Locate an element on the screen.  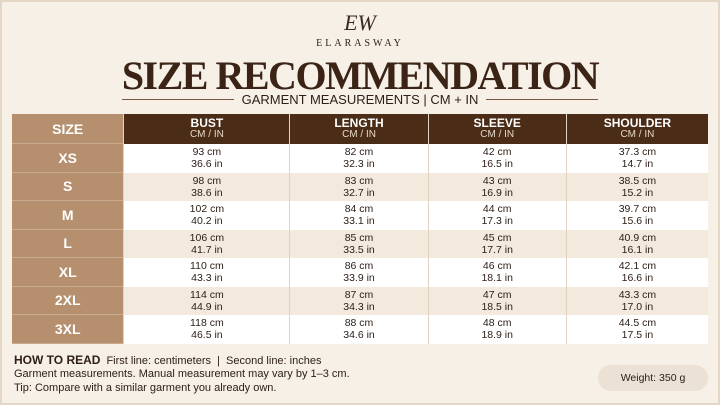
inch-value: 33.1 in is located at coordinates (359, 221).